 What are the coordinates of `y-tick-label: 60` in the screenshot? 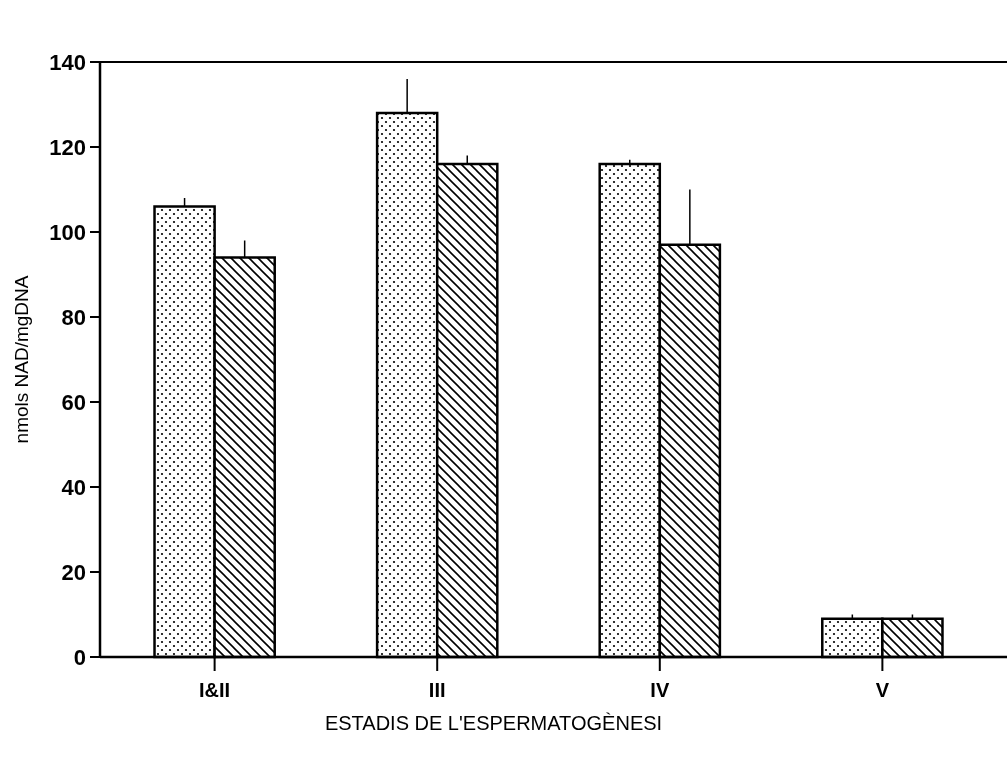 It's located at (73, 402).